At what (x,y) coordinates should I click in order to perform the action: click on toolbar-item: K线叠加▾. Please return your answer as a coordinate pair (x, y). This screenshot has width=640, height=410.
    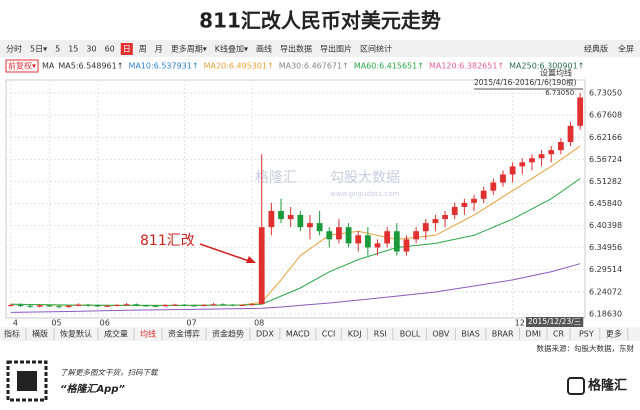
    Looking at the image, I should click on (231, 49).